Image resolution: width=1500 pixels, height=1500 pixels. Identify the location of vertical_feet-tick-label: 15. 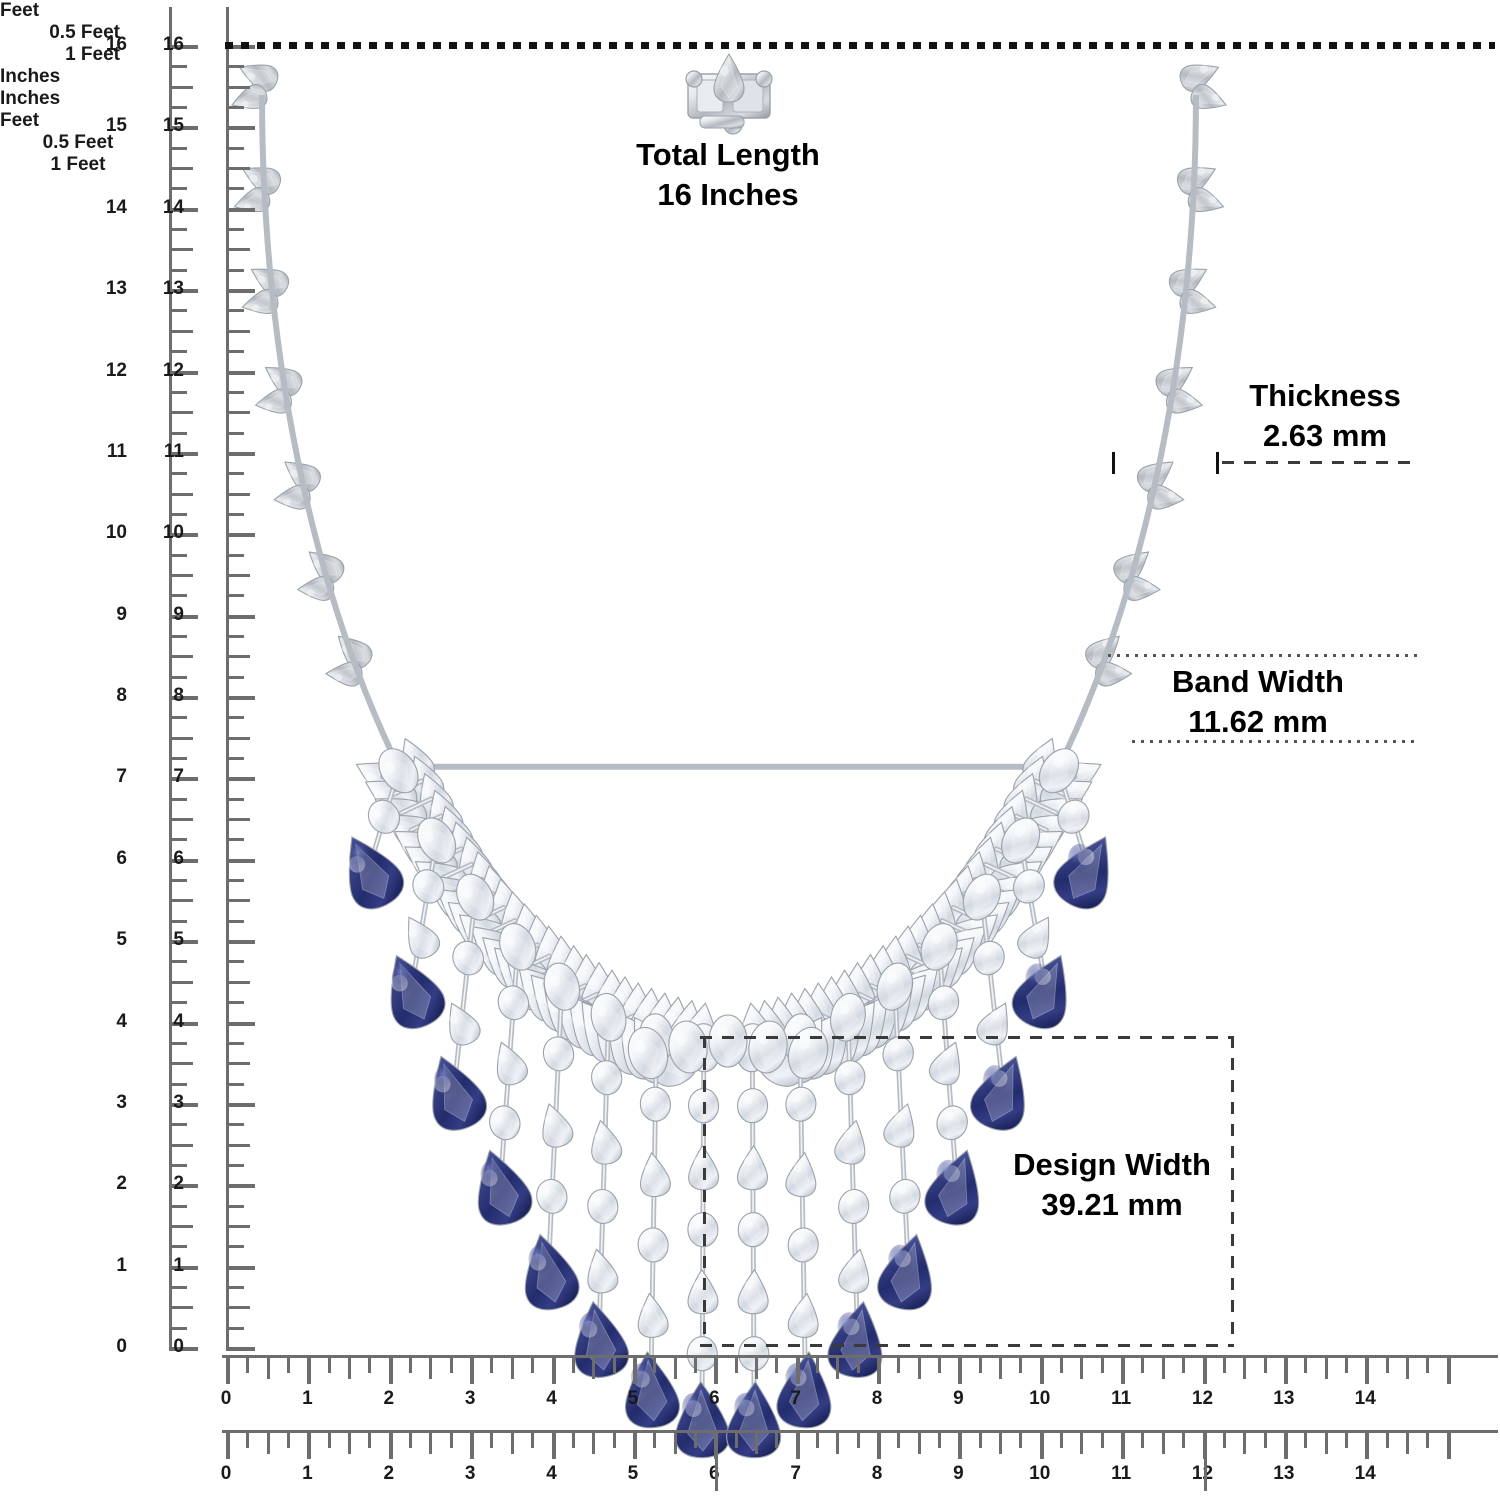
(116, 126).